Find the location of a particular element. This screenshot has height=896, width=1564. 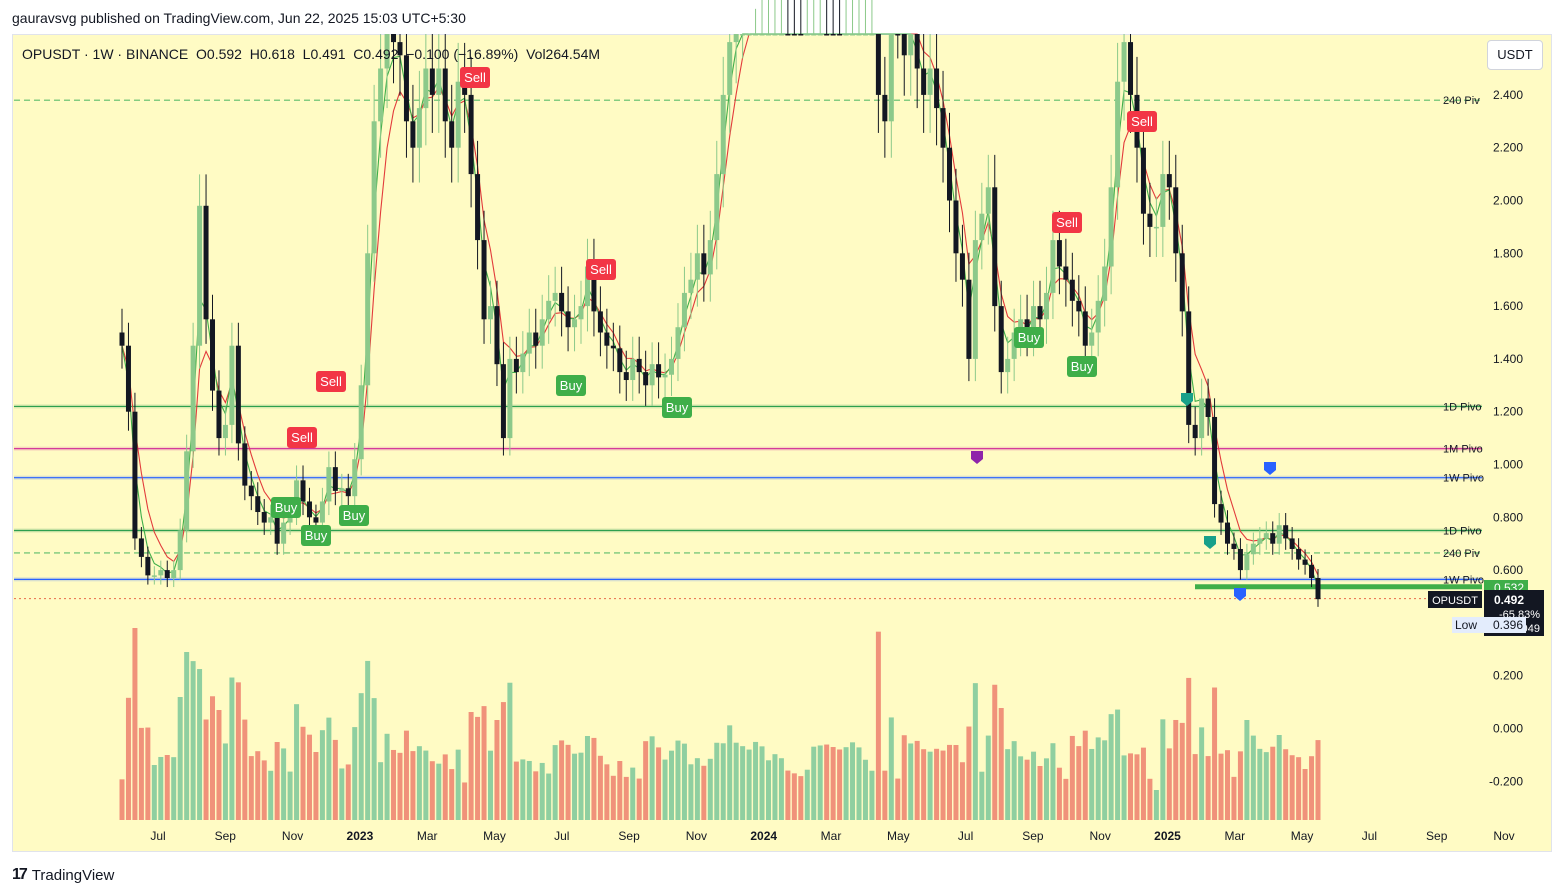

legend-interval: 1W is located at coordinates (103, 54).